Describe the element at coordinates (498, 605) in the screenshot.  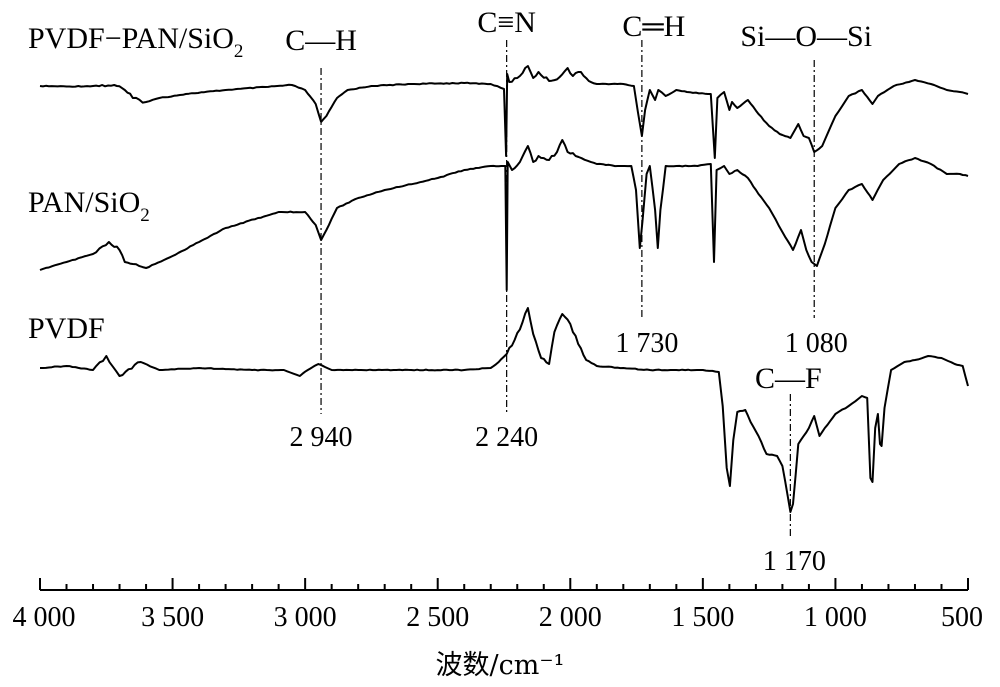
I see `x-axis-ticks: 4 000 3 500 3 000 2 500 2 000 1 500 1 000 500` at that location.